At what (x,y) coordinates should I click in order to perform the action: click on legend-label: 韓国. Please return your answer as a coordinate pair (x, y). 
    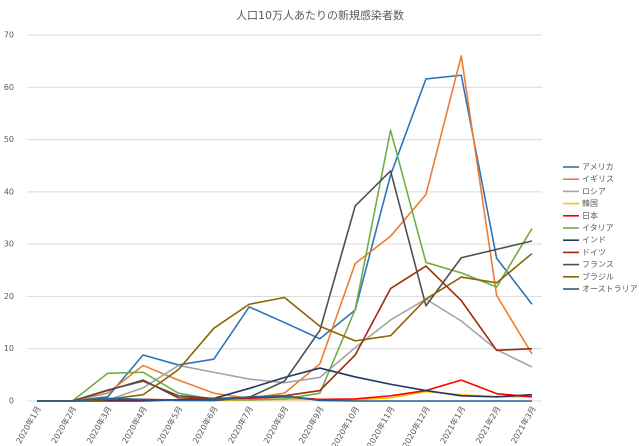
    Looking at the image, I should click on (590, 203).